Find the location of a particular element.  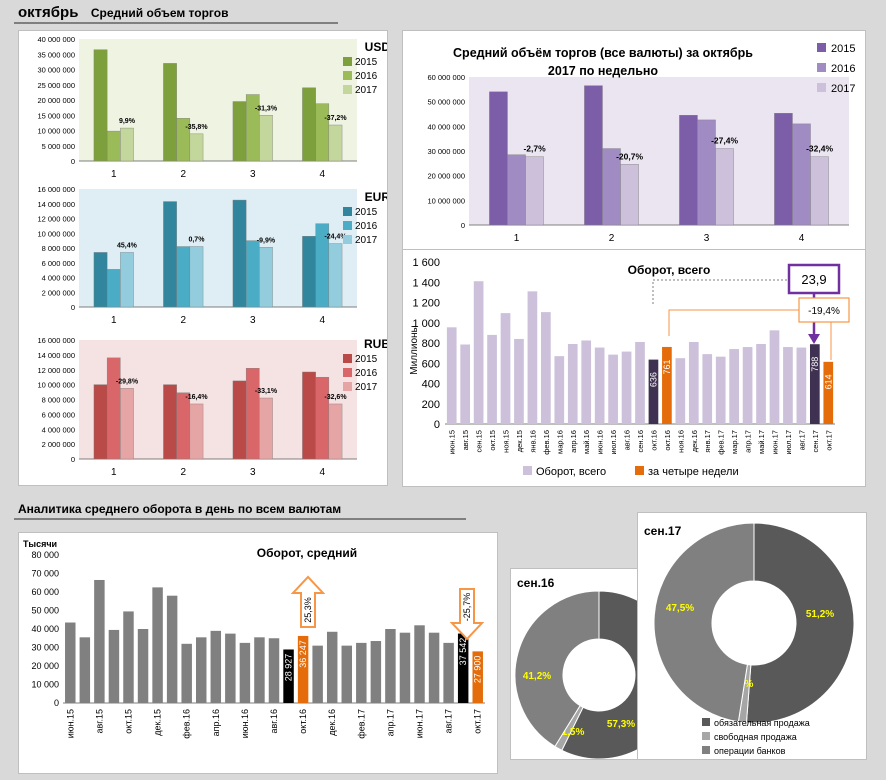

y-tick-label: 25 000 000 is located at coordinates (56, 85).